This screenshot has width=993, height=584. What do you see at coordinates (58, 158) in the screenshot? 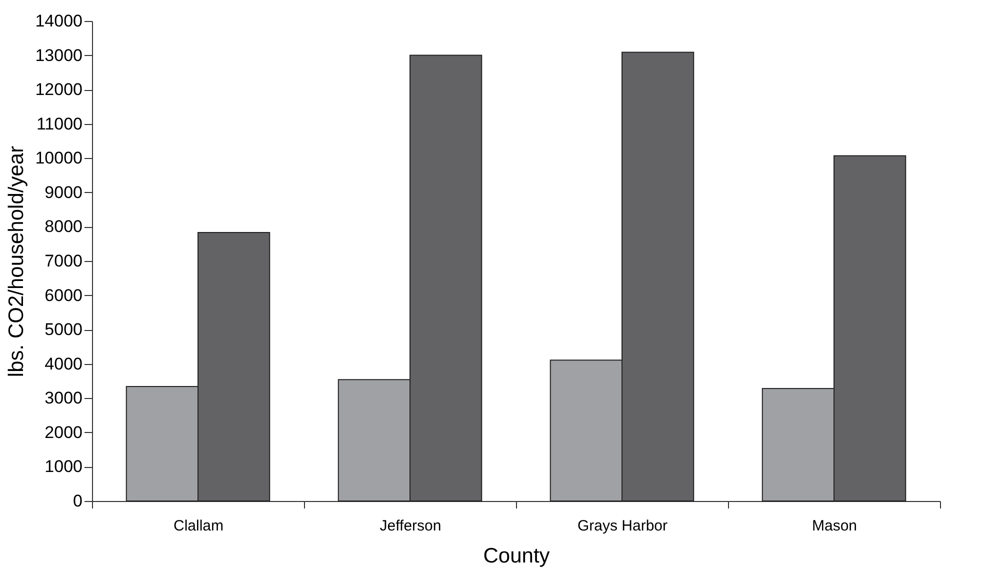
I see `y-tick-label: 10000` at bounding box center [58, 158].